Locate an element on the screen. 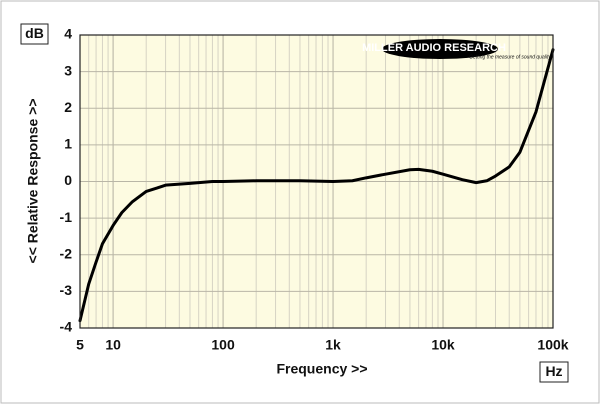  y-tick-label: 3 is located at coordinates (68, 70).